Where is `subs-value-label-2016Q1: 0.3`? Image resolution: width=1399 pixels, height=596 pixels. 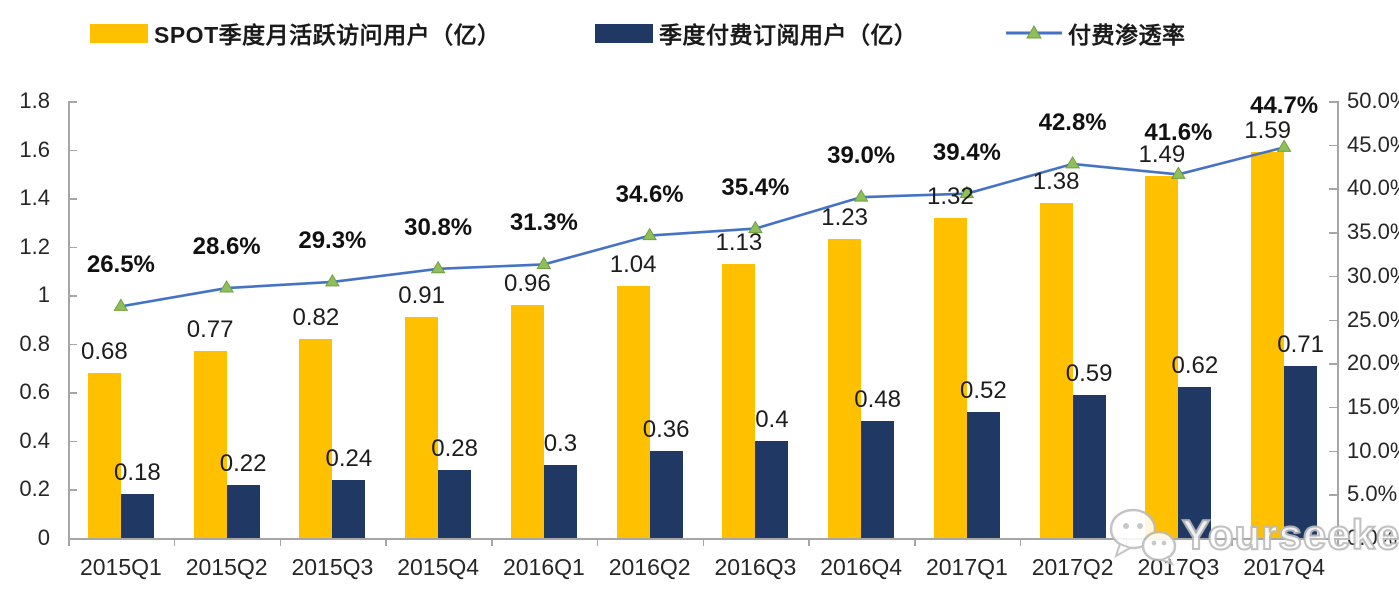
subs-value-label-2016Q1: 0.3 is located at coordinates (560, 444).